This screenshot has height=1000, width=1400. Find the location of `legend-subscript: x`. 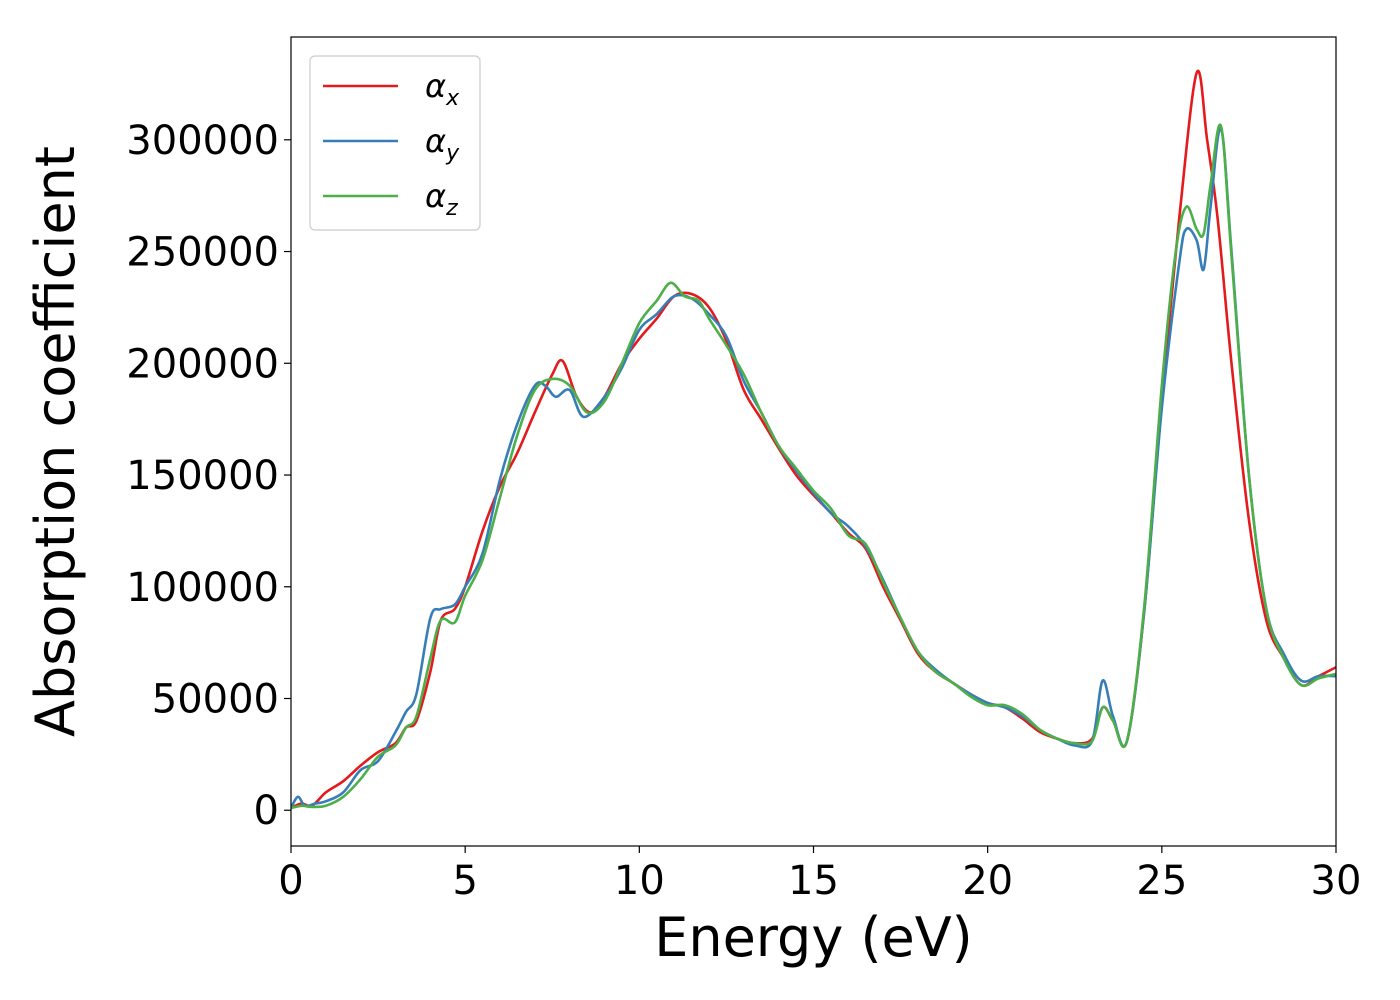

legend-subscript: x is located at coordinates (452, 98).